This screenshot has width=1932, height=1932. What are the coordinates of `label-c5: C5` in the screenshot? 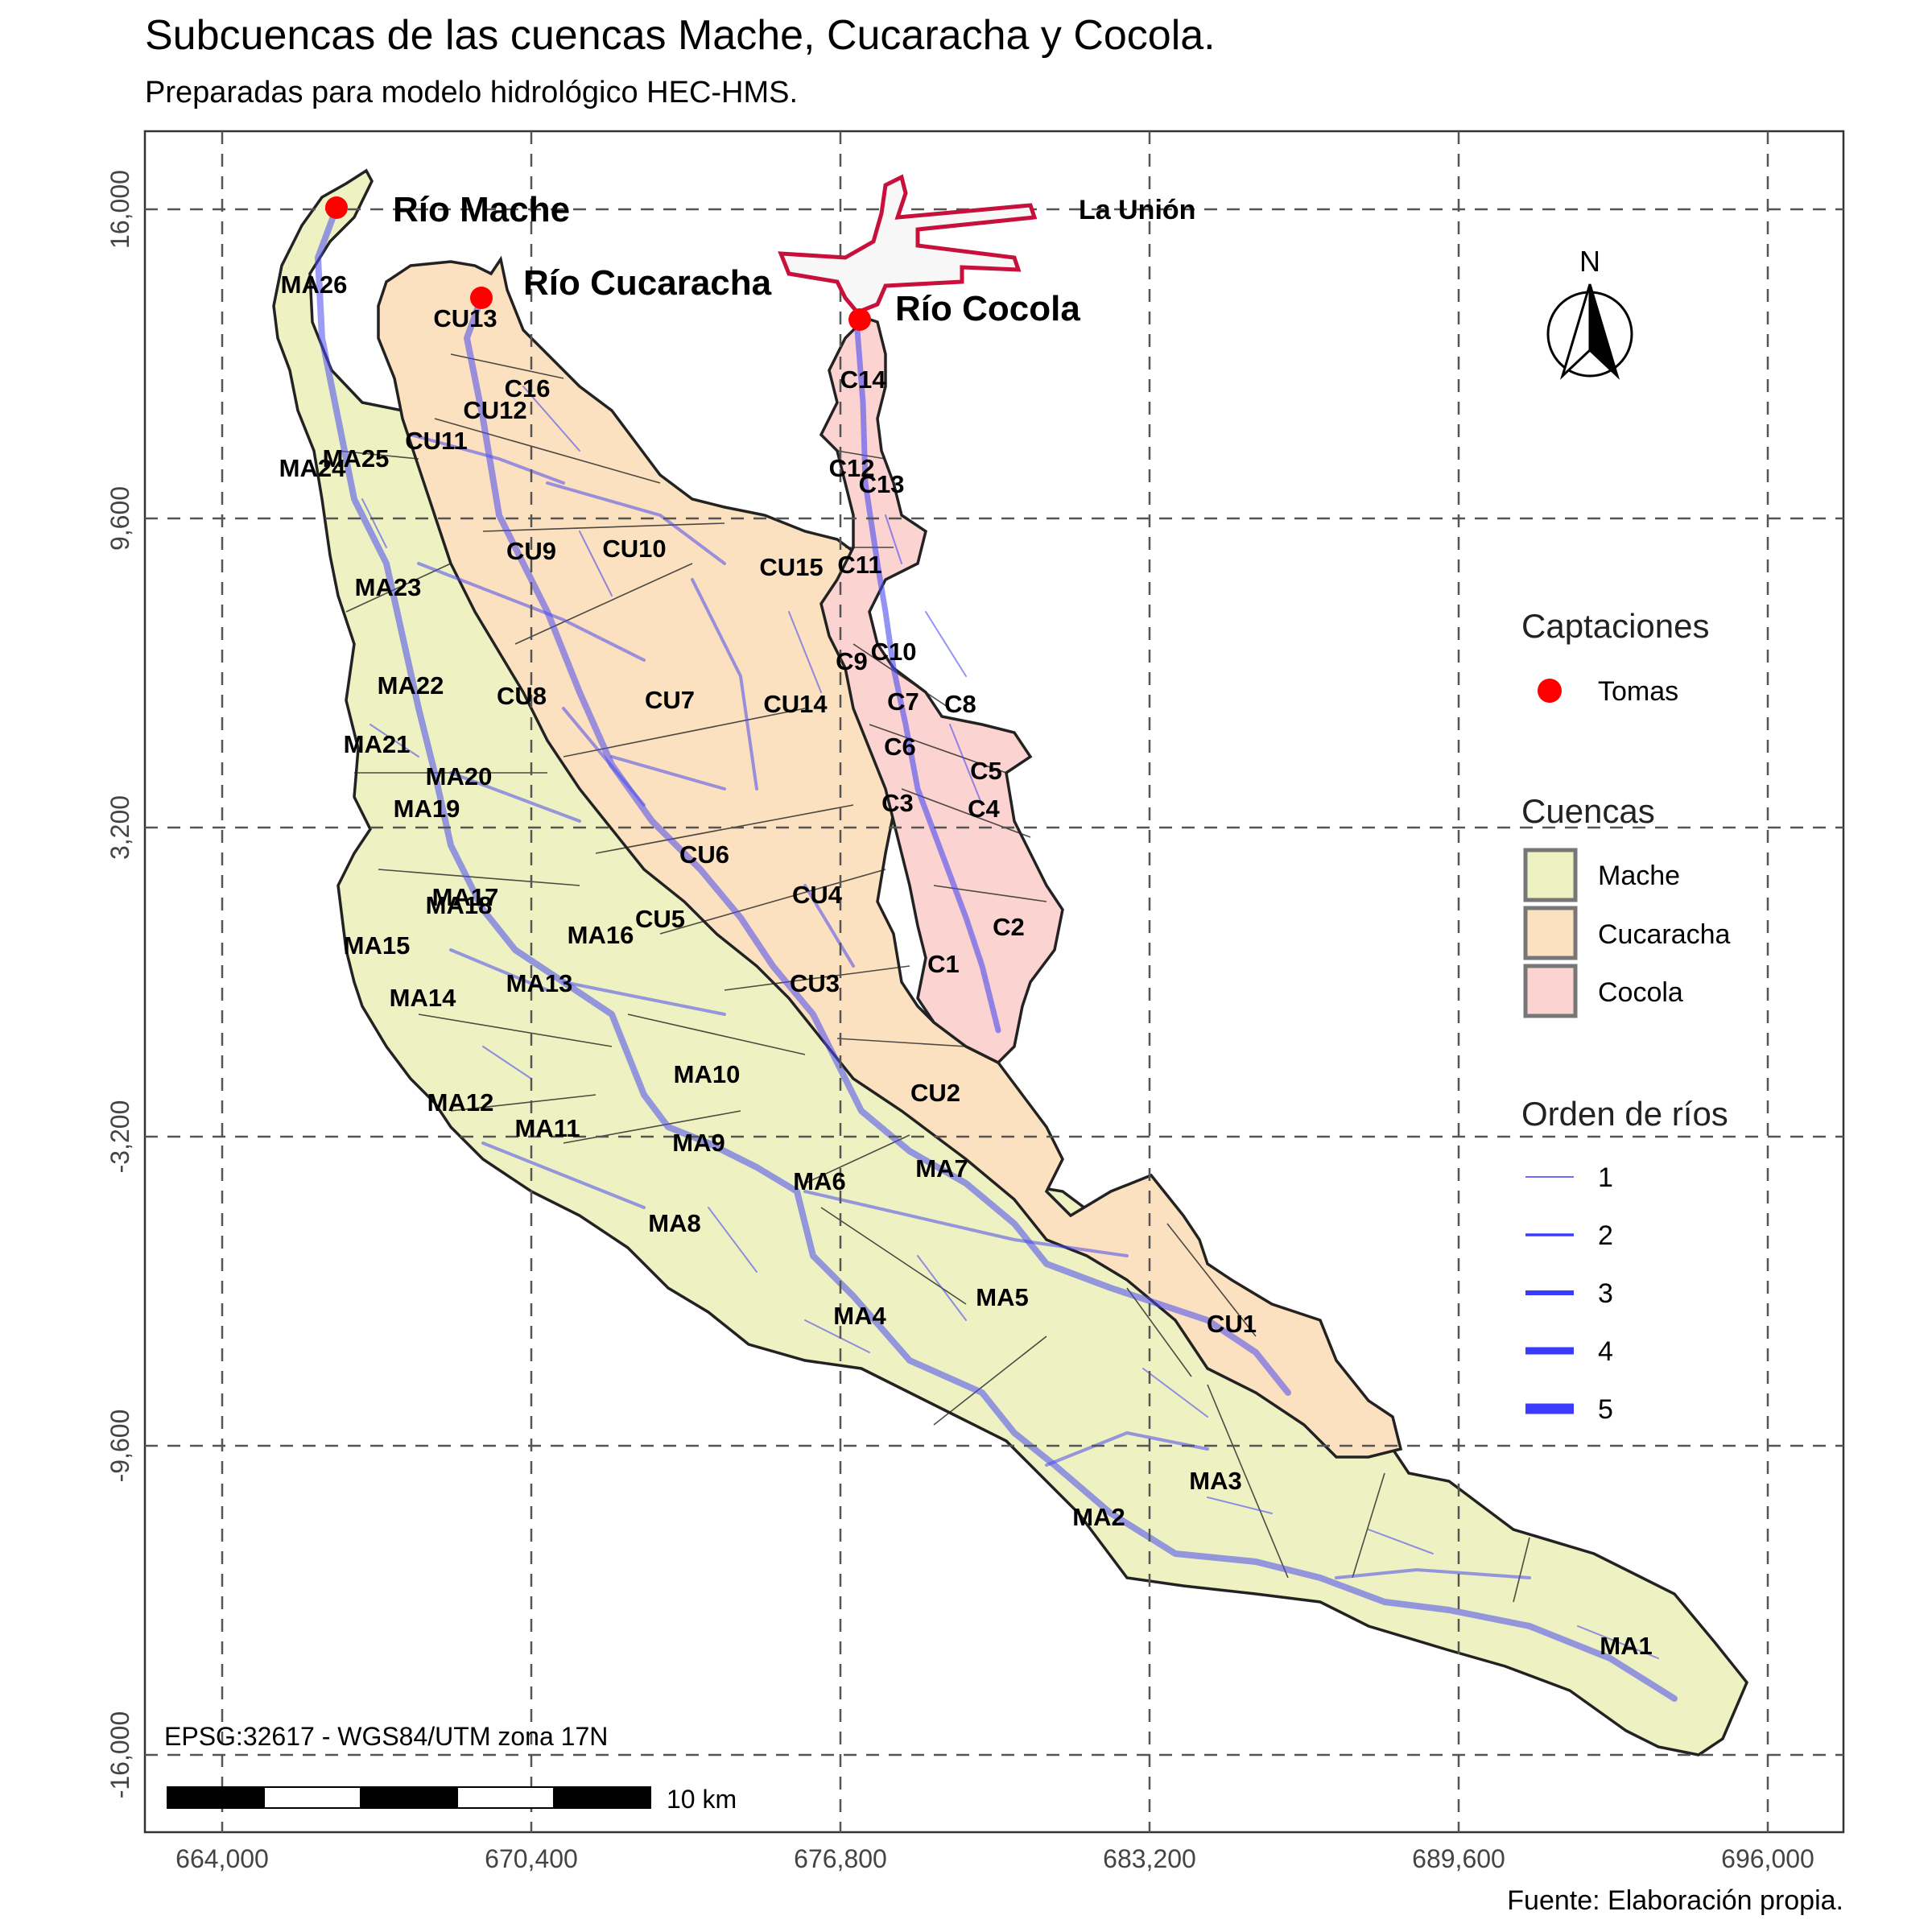 It's located at (986, 771).